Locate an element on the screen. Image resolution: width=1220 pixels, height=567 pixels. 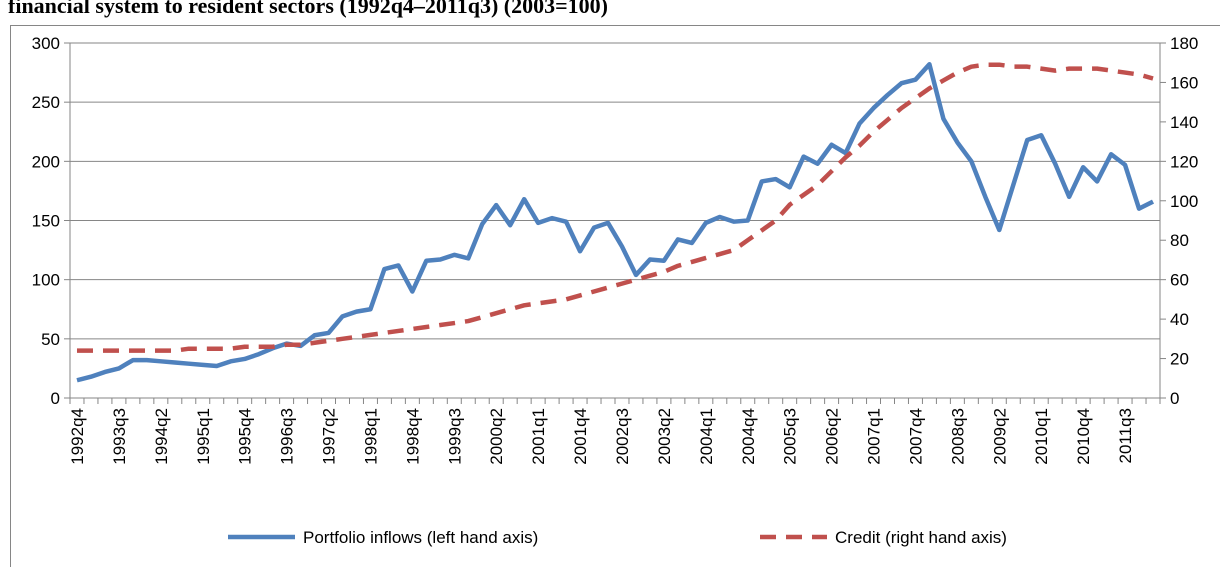
y2-tick-label: 120 is located at coordinates (1184, 161).